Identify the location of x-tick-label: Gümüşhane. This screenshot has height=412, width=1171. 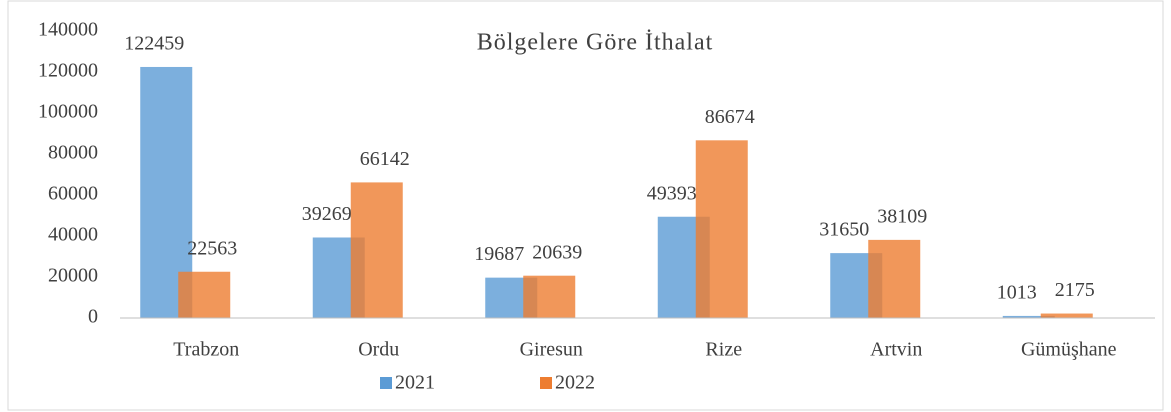
(1069, 350).